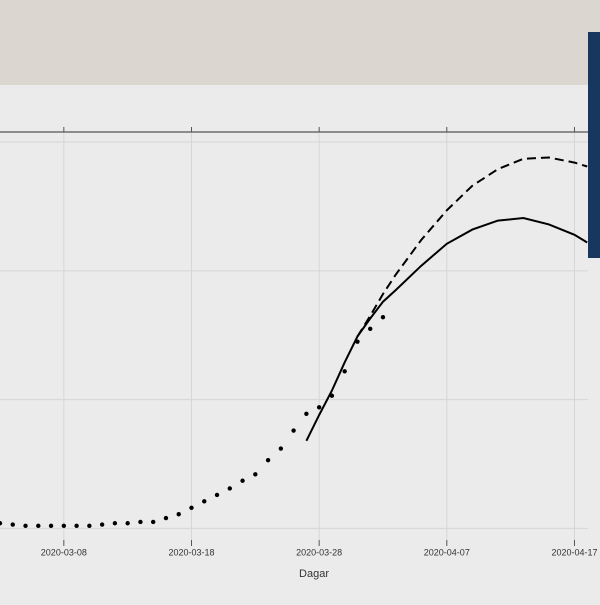 Image resolution: width=600 pixels, height=605 pixels. What do you see at coordinates (574, 552) in the screenshot?
I see `x-tick-label: 2020-04-17` at bounding box center [574, 552].